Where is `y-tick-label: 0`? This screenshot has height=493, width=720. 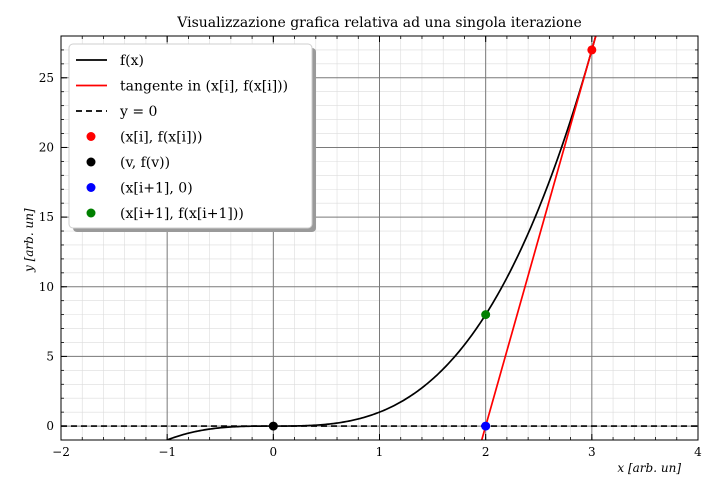 y-tick-label: 0 is located at coordinates (50, 426).